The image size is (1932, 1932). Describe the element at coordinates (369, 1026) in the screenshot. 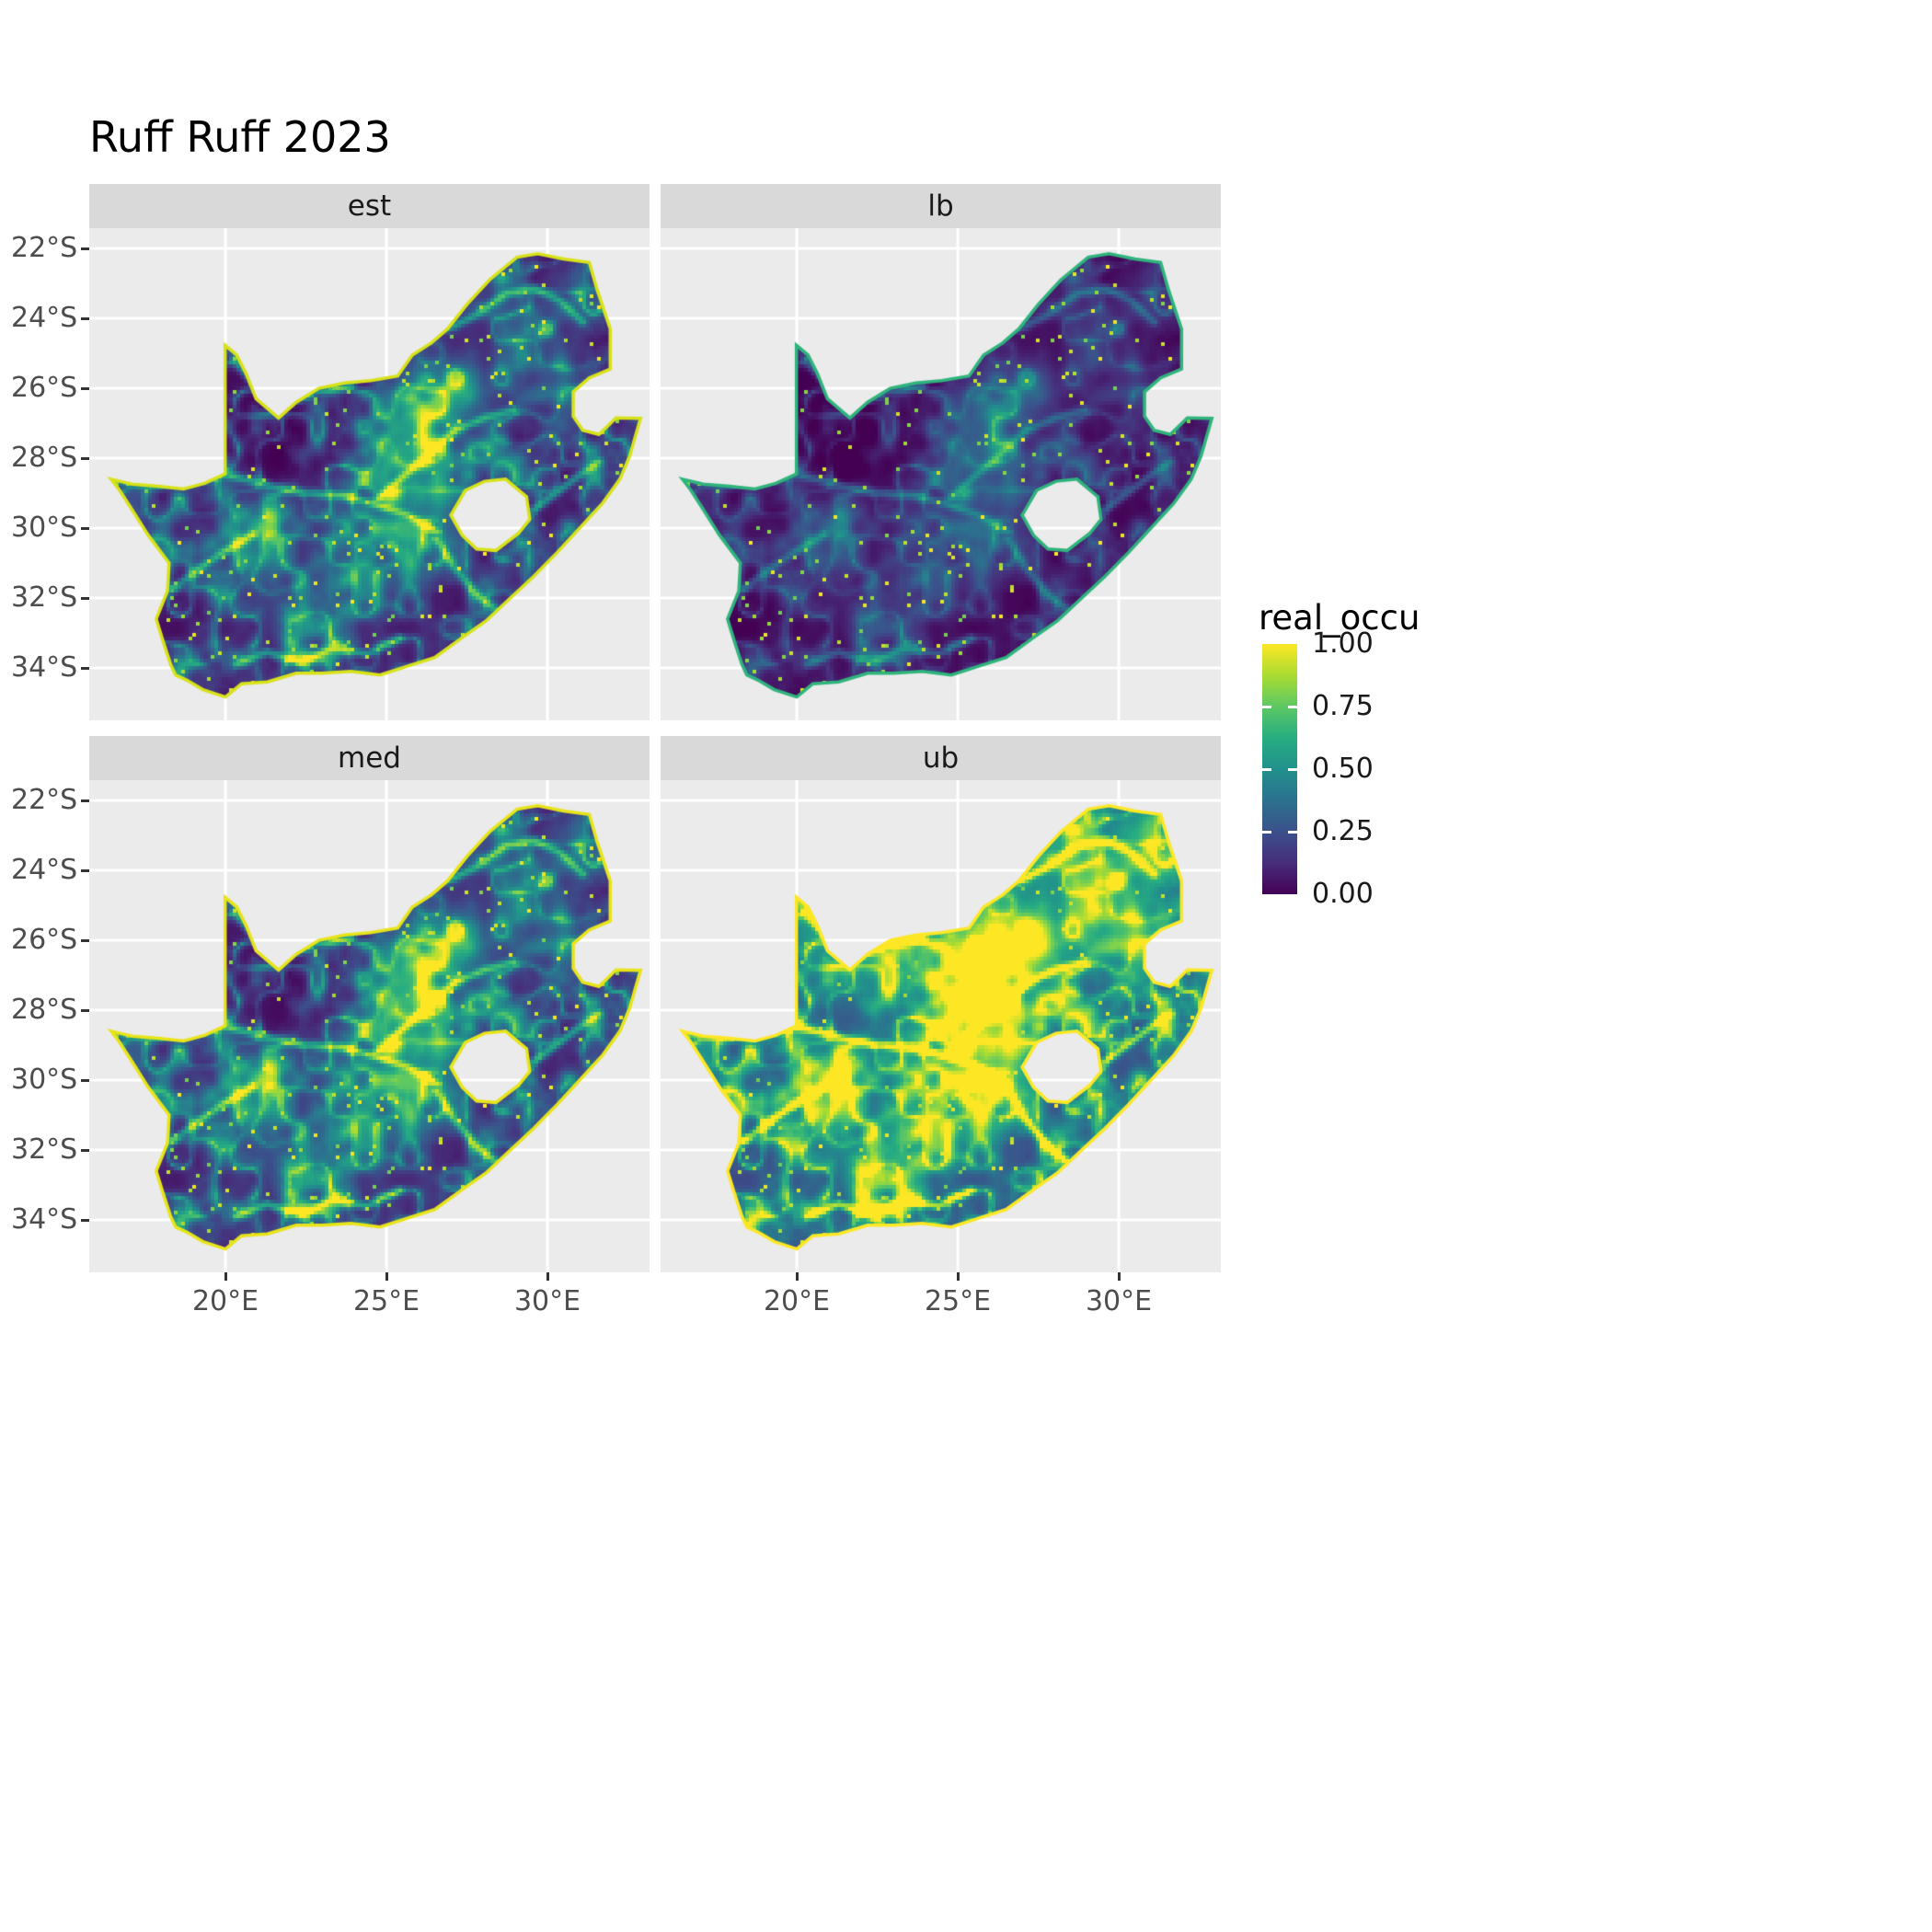

I see `map-panel-med` at that location.